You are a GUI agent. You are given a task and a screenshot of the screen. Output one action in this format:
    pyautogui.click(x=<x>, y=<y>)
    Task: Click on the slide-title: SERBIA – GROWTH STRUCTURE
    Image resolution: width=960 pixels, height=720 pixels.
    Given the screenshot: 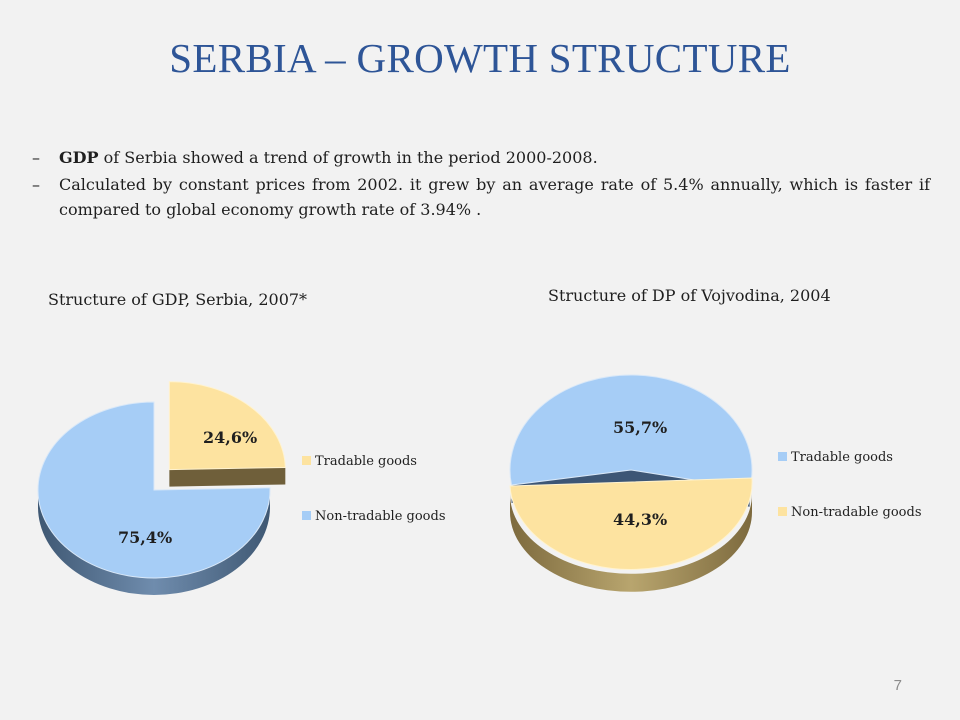 What is the action you would take?
    pyautogui.click(x=480, y=58)
    